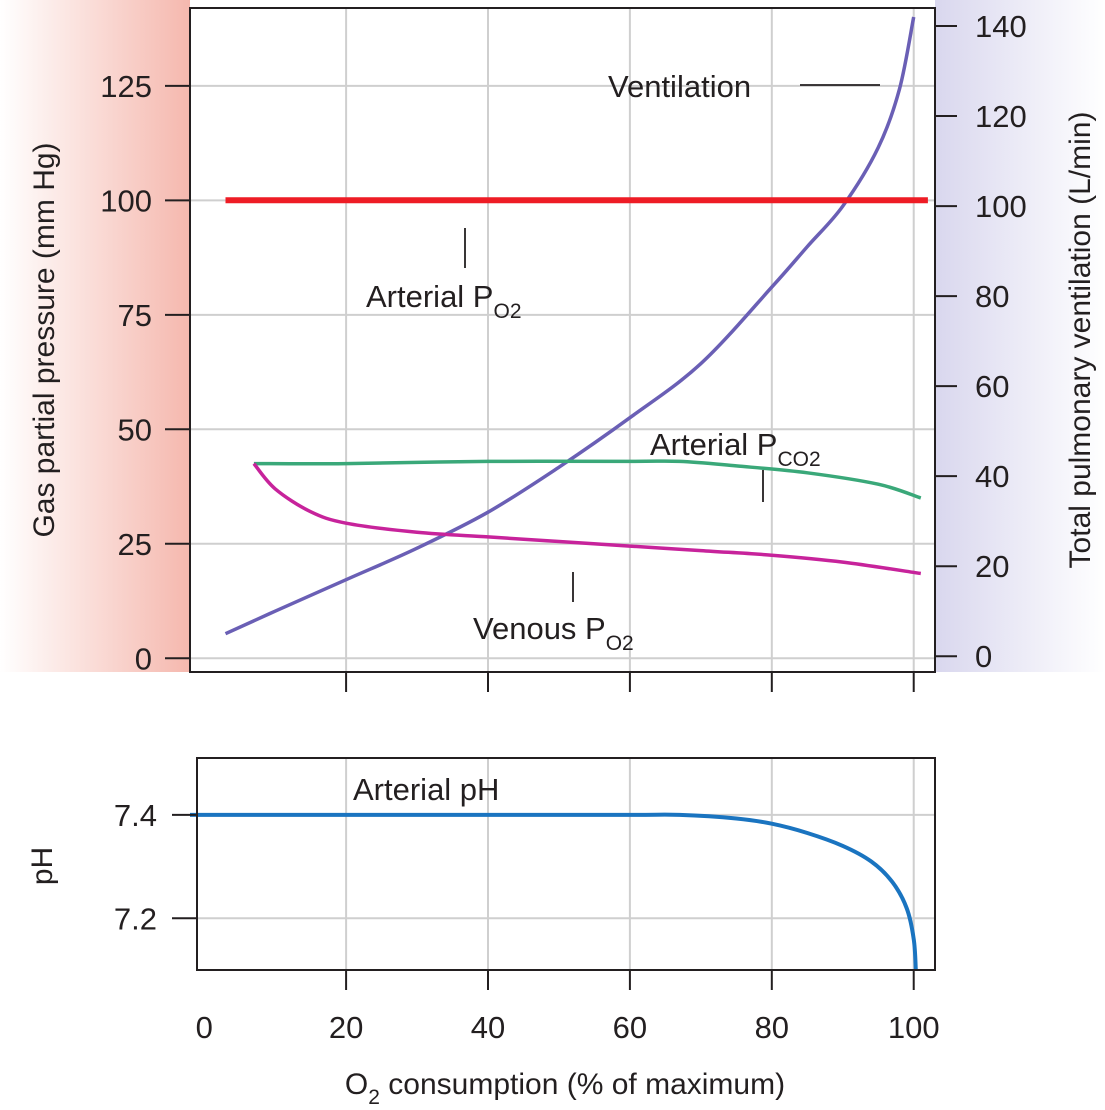  What do you see at coordinates (426, 789) in the screenshot?
I see `arterial-ph-label: Arterial pH` at bounding box center [426, 789].